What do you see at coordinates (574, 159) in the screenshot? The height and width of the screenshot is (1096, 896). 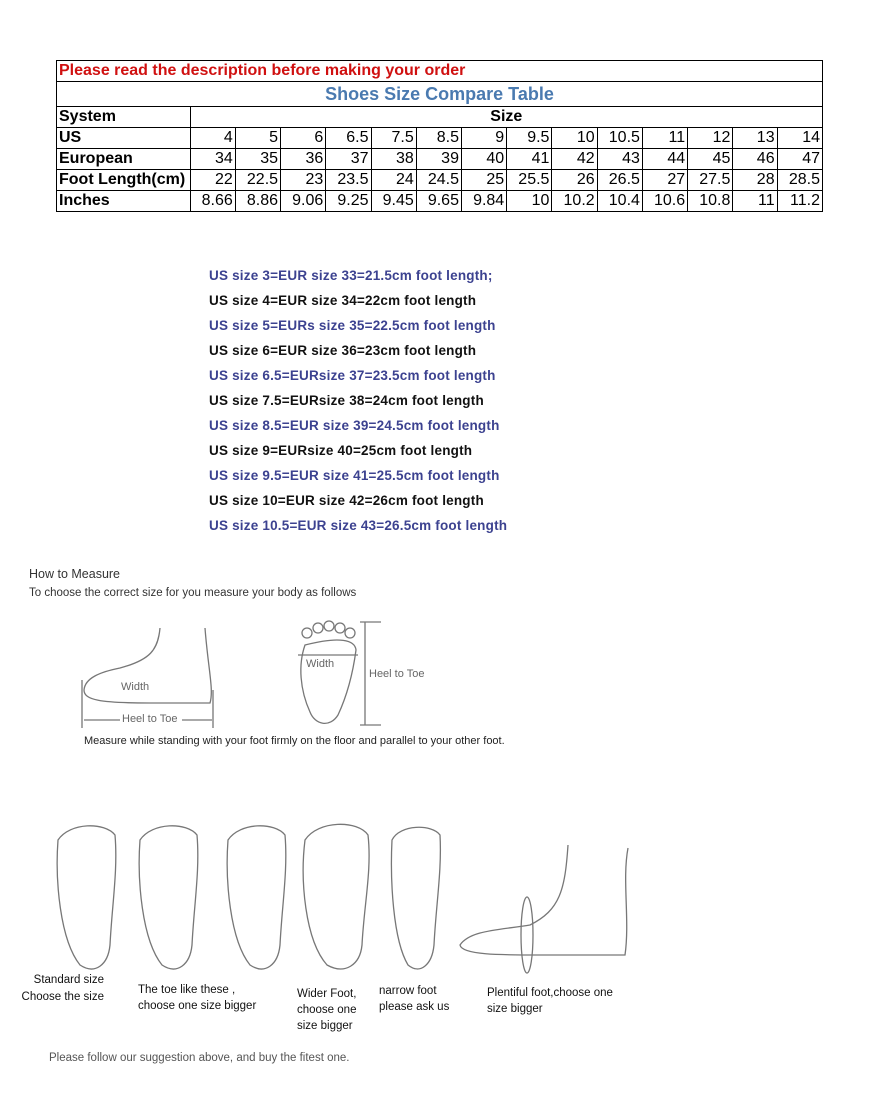 I see `size-cell: 42` at bounding box center [574, 159].